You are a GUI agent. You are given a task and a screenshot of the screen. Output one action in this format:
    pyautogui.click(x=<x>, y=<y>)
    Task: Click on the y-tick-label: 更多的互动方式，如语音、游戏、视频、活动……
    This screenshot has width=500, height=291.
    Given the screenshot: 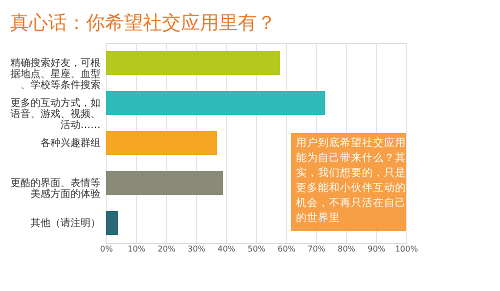 What is the action you would take?
    pyautogui.click(x=55, y=114)
    